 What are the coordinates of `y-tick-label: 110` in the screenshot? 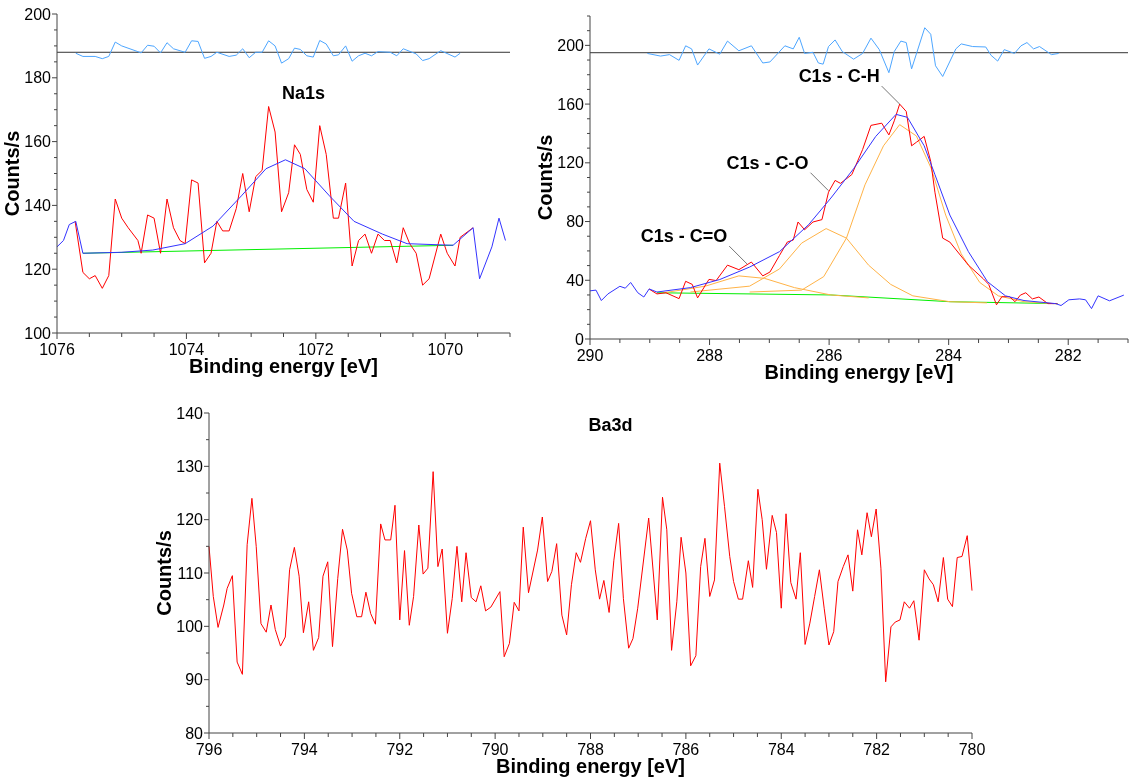 It's located at (190, 573).